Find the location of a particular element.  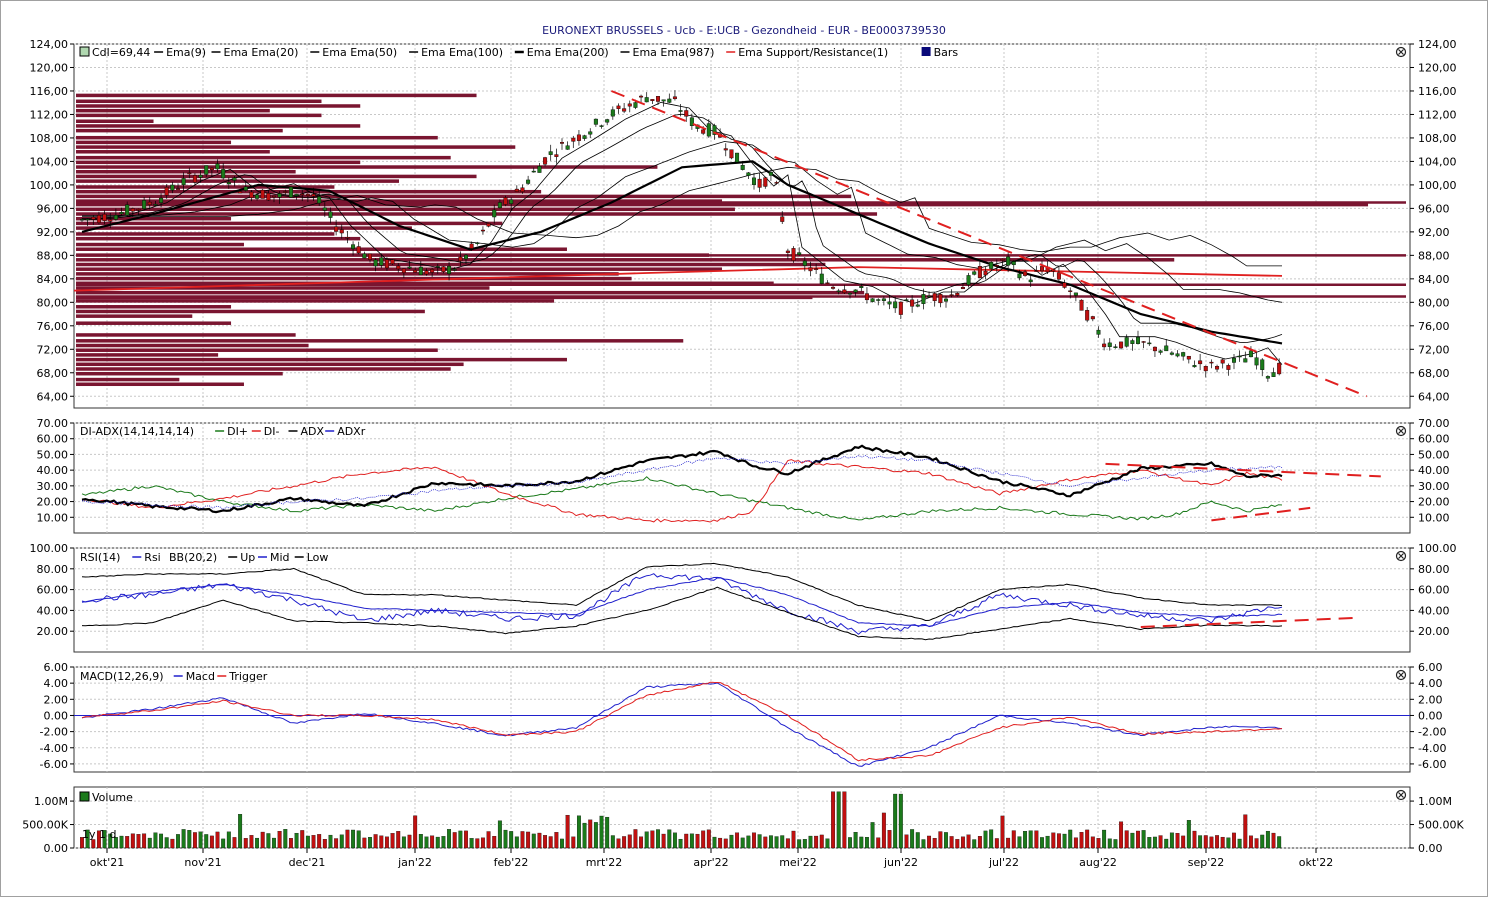

y-tick-label-left: 120,00 is located at coordinates (49, 67).